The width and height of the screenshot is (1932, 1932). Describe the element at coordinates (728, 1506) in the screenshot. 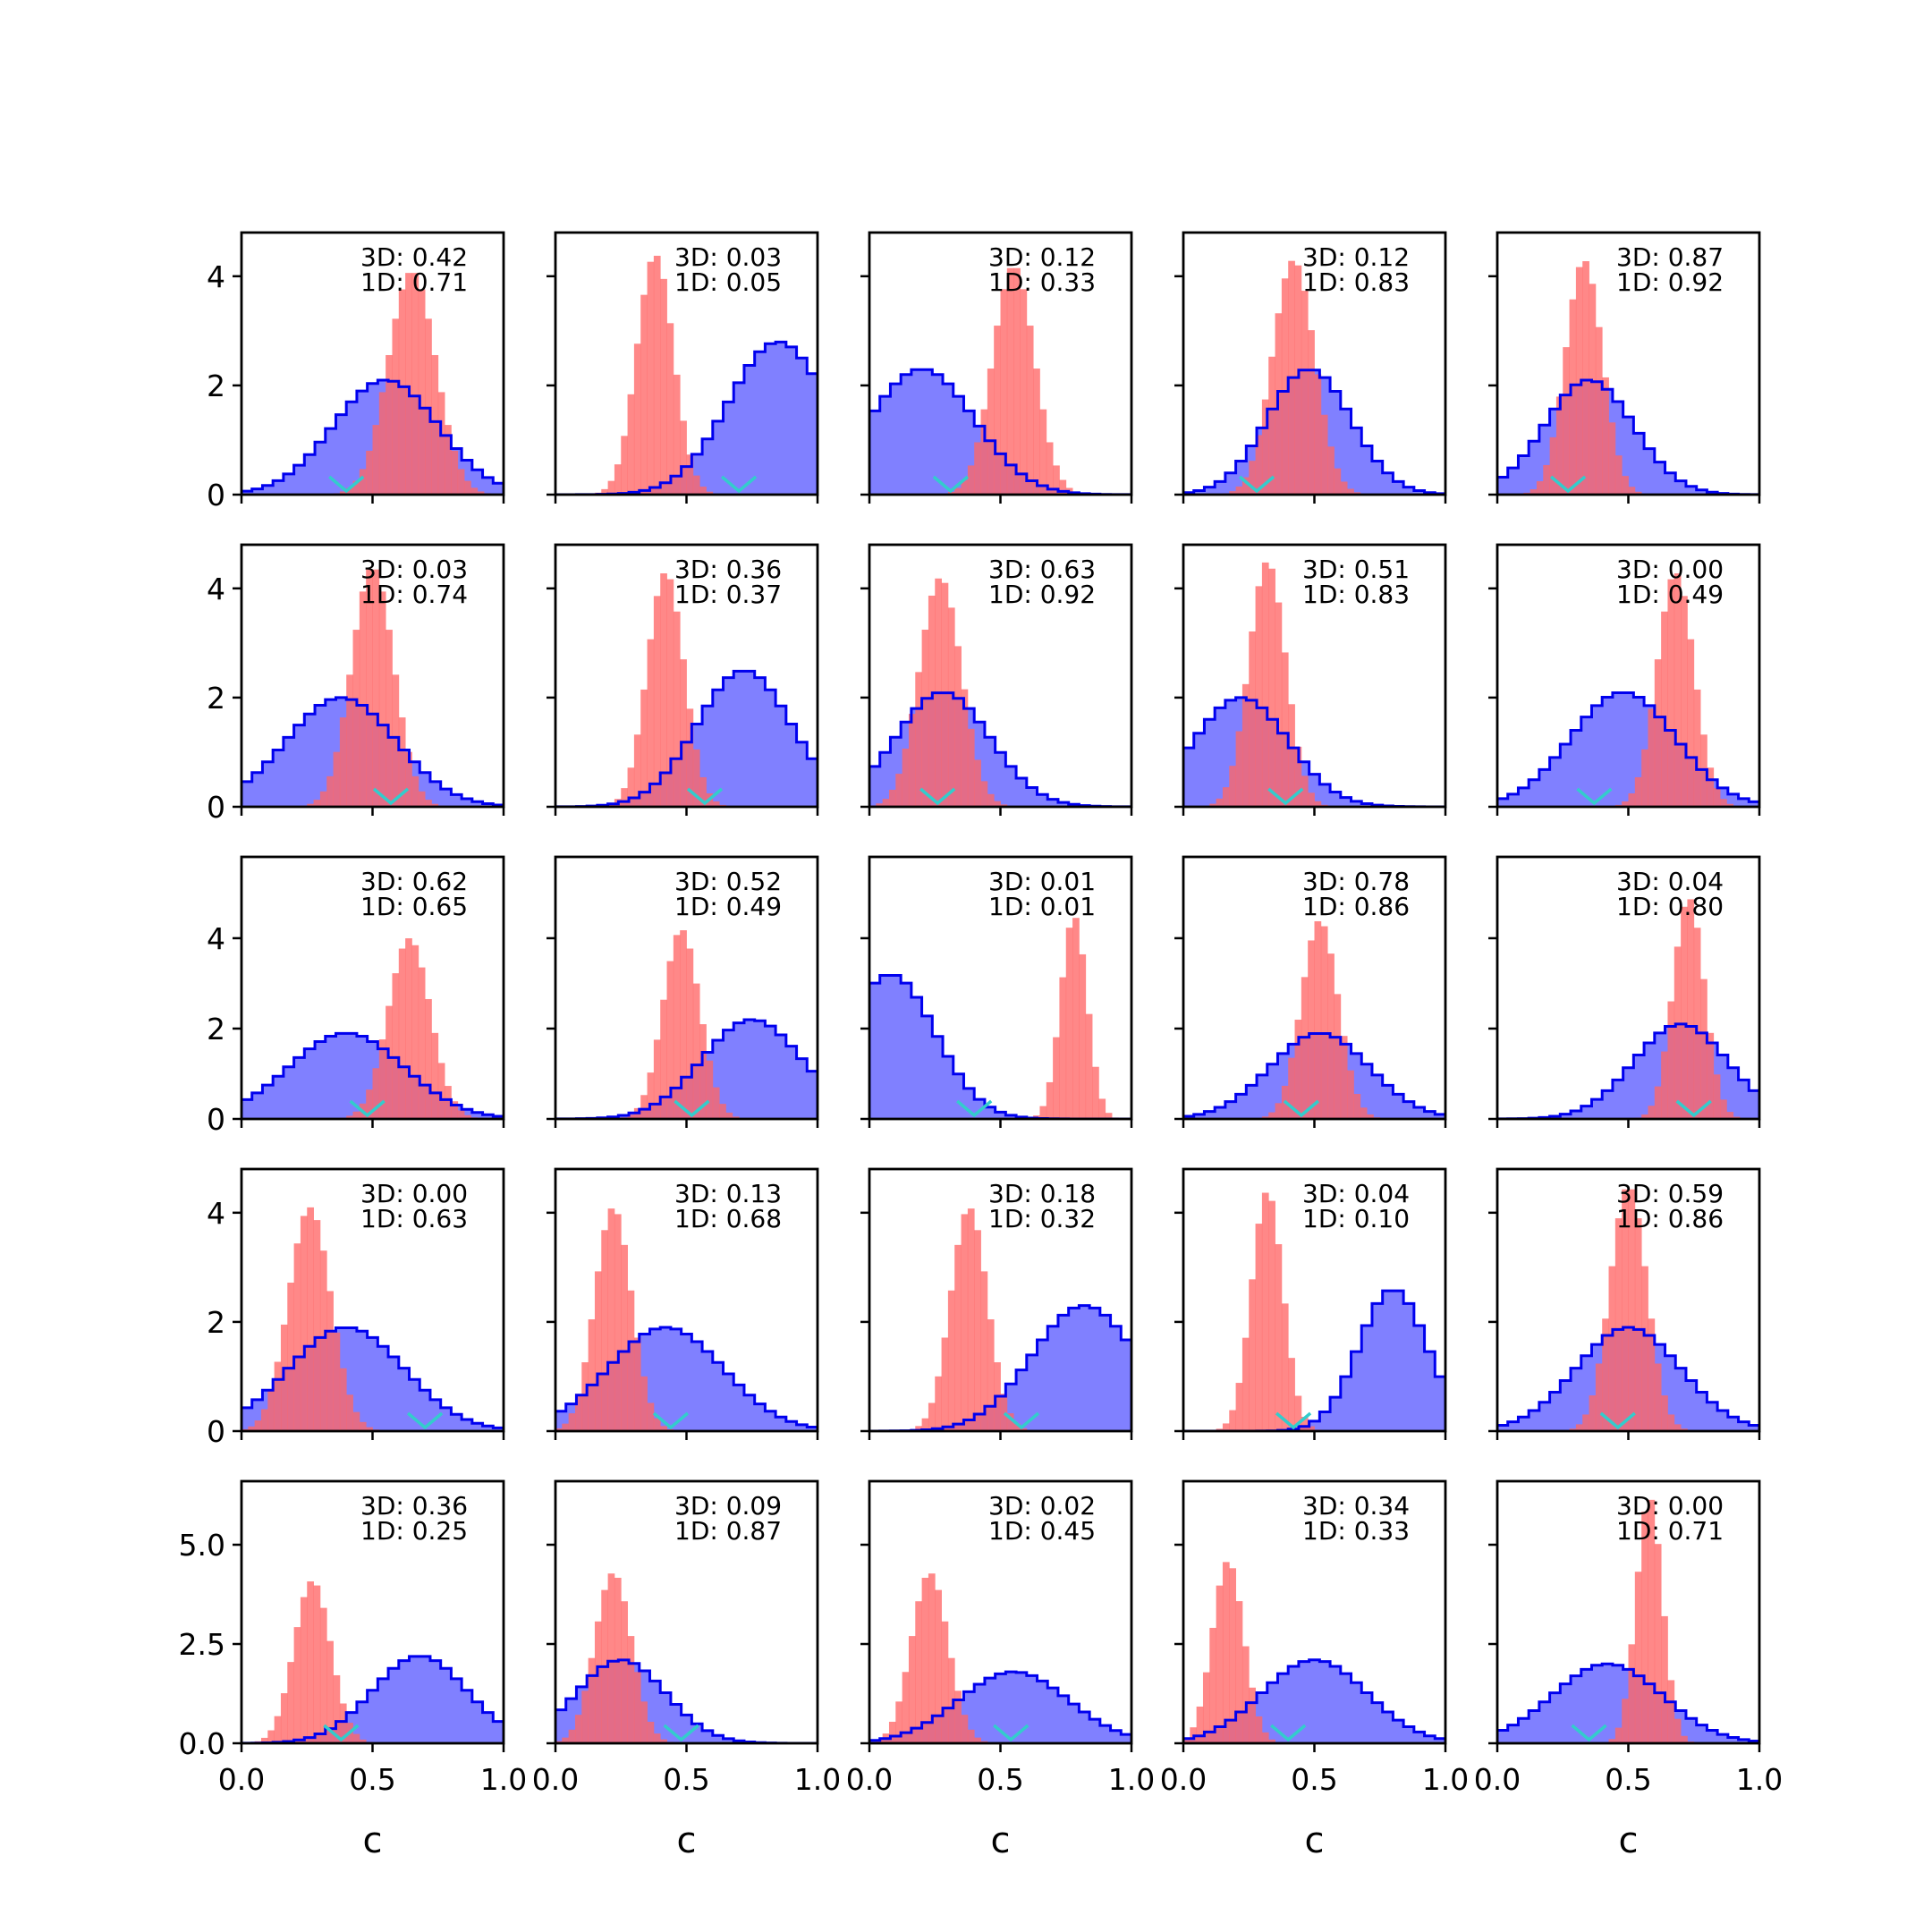

I see `stat-3d-label: 3D: 0.09` at that location.